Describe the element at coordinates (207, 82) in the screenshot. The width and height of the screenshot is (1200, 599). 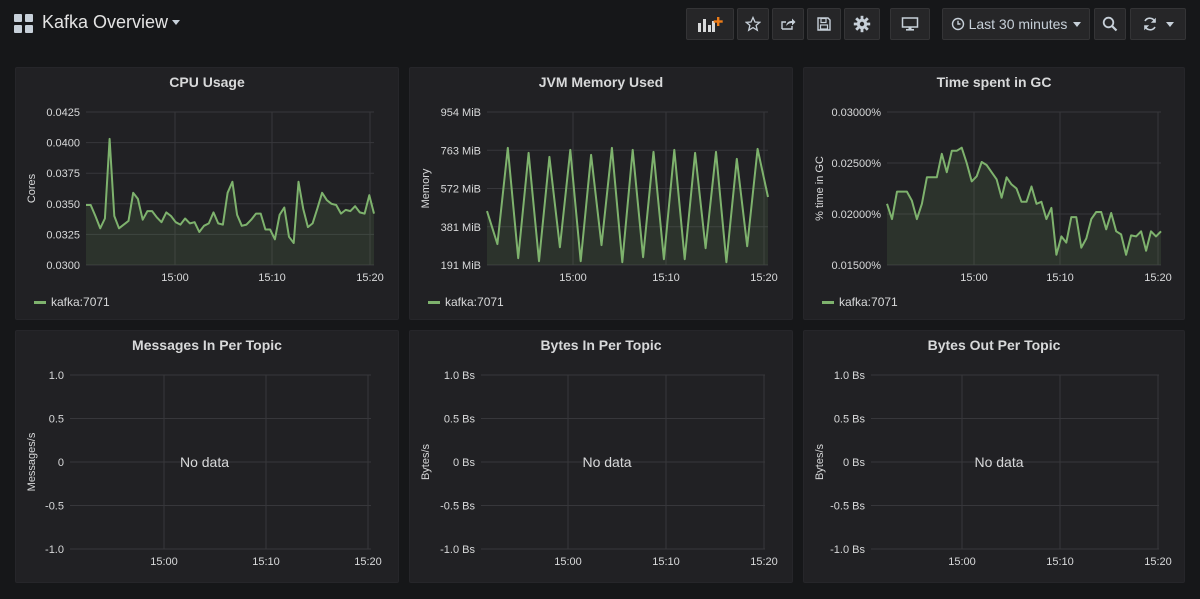
I see `panel-title: CPU Usage` at that location.